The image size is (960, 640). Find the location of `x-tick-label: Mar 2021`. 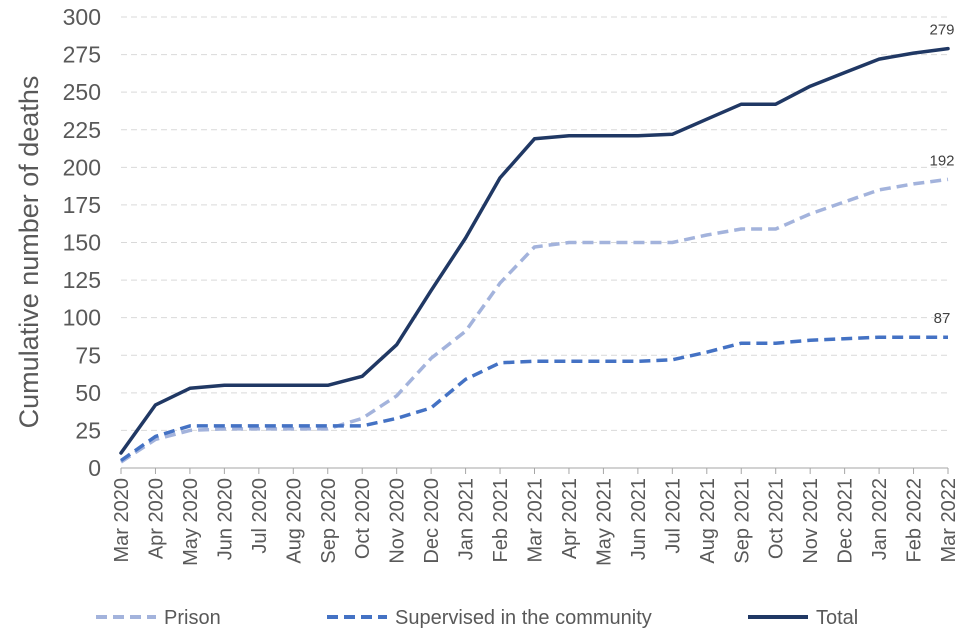

x-tick-label: Mar 2021 is located at coordinates (536, 520).